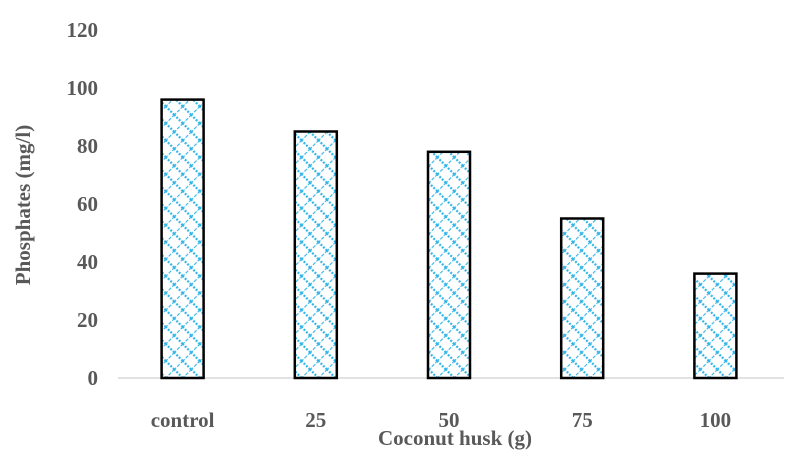  I want to click on x-axis-labels: control 25 50 75 100, so click(441, 420).